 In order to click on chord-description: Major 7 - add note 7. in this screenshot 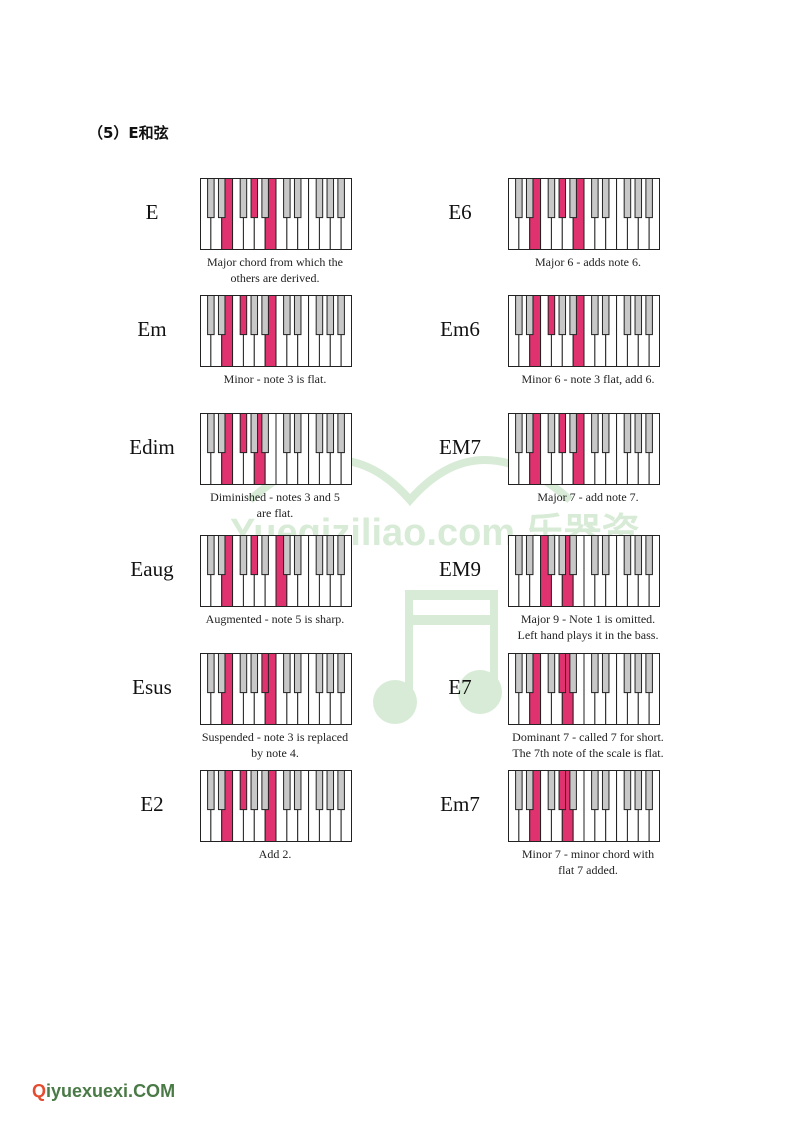, I will do `click(588, 497)`.